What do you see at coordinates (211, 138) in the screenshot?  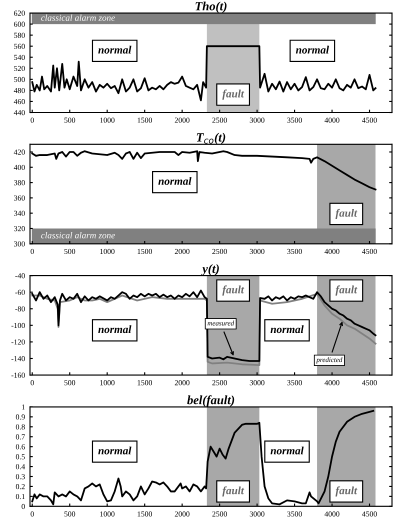 I see `chart-title: T$_{co}$(t)` at bounding box center [211, 138].